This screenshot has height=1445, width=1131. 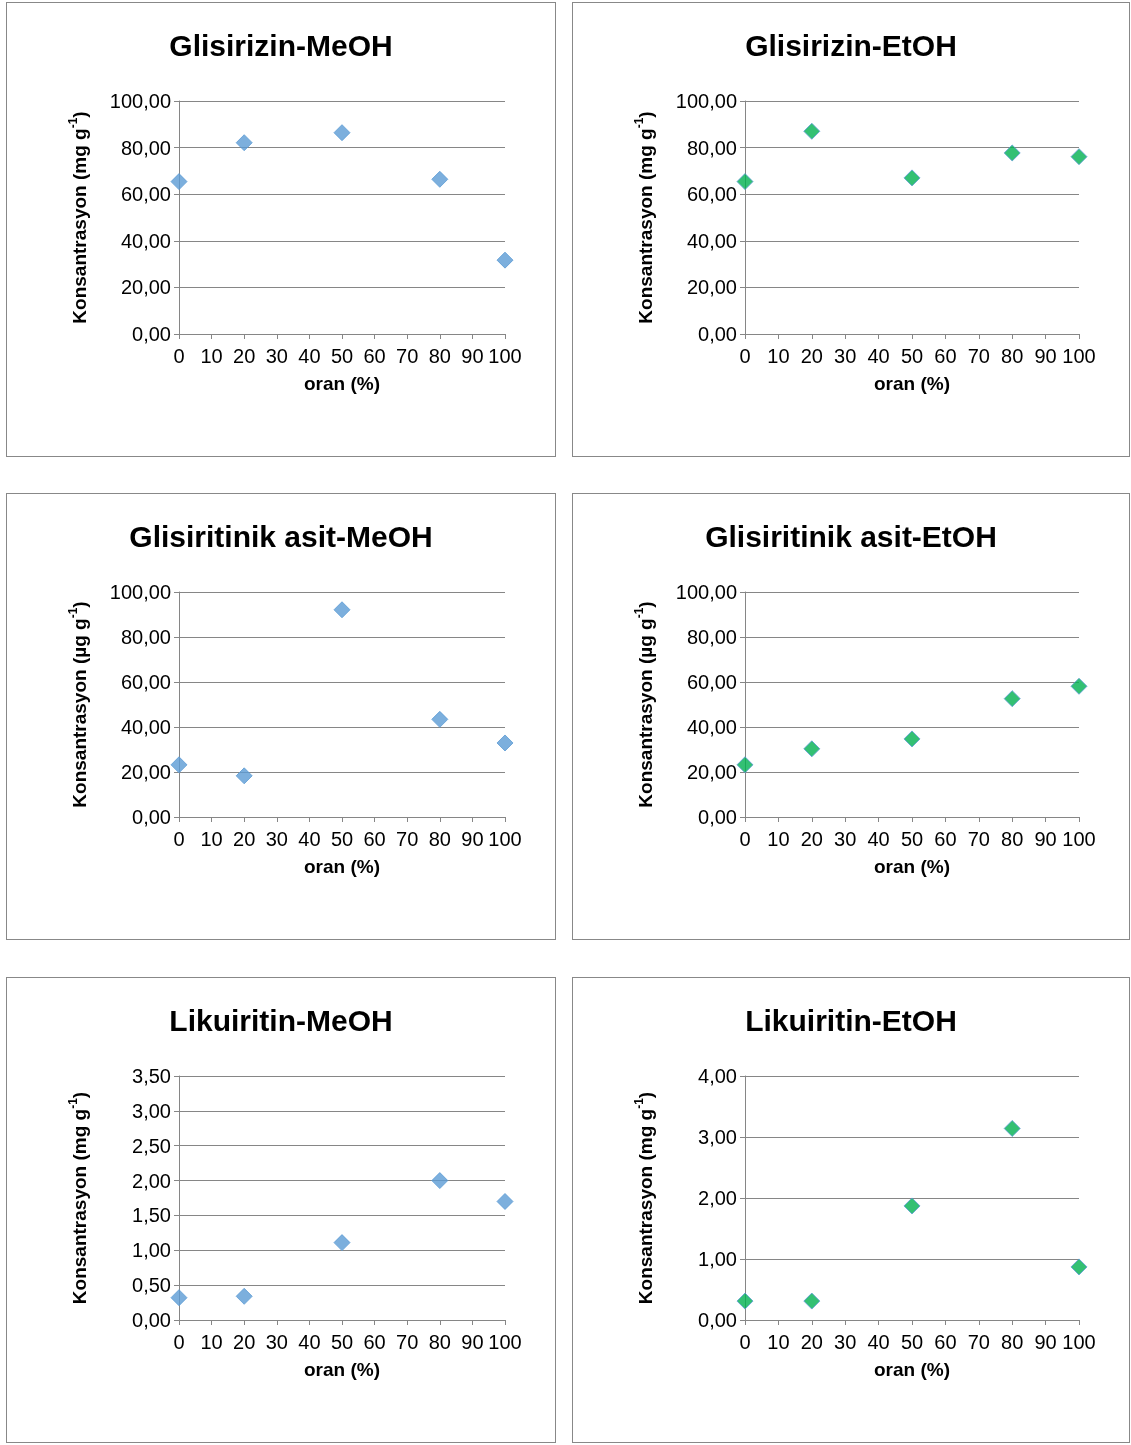 I want to click on y-axis-title: Konsantrasyon (µg g-1), so click(x=644, y=704).